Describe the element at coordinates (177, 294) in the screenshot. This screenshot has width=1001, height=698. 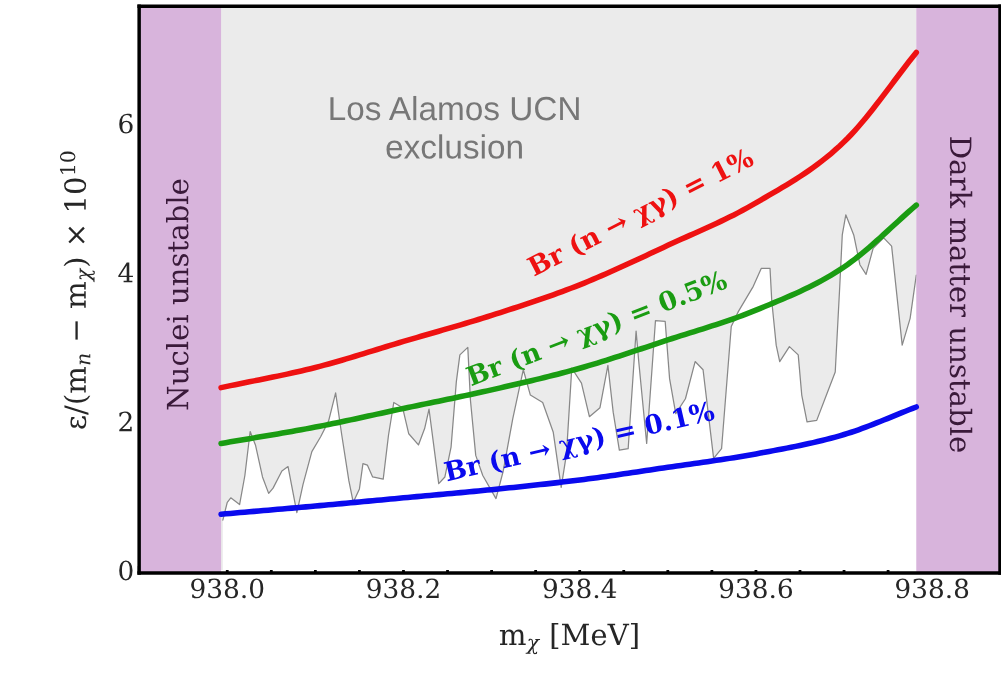
I see `band-label: Nuclei unstable` at that location.